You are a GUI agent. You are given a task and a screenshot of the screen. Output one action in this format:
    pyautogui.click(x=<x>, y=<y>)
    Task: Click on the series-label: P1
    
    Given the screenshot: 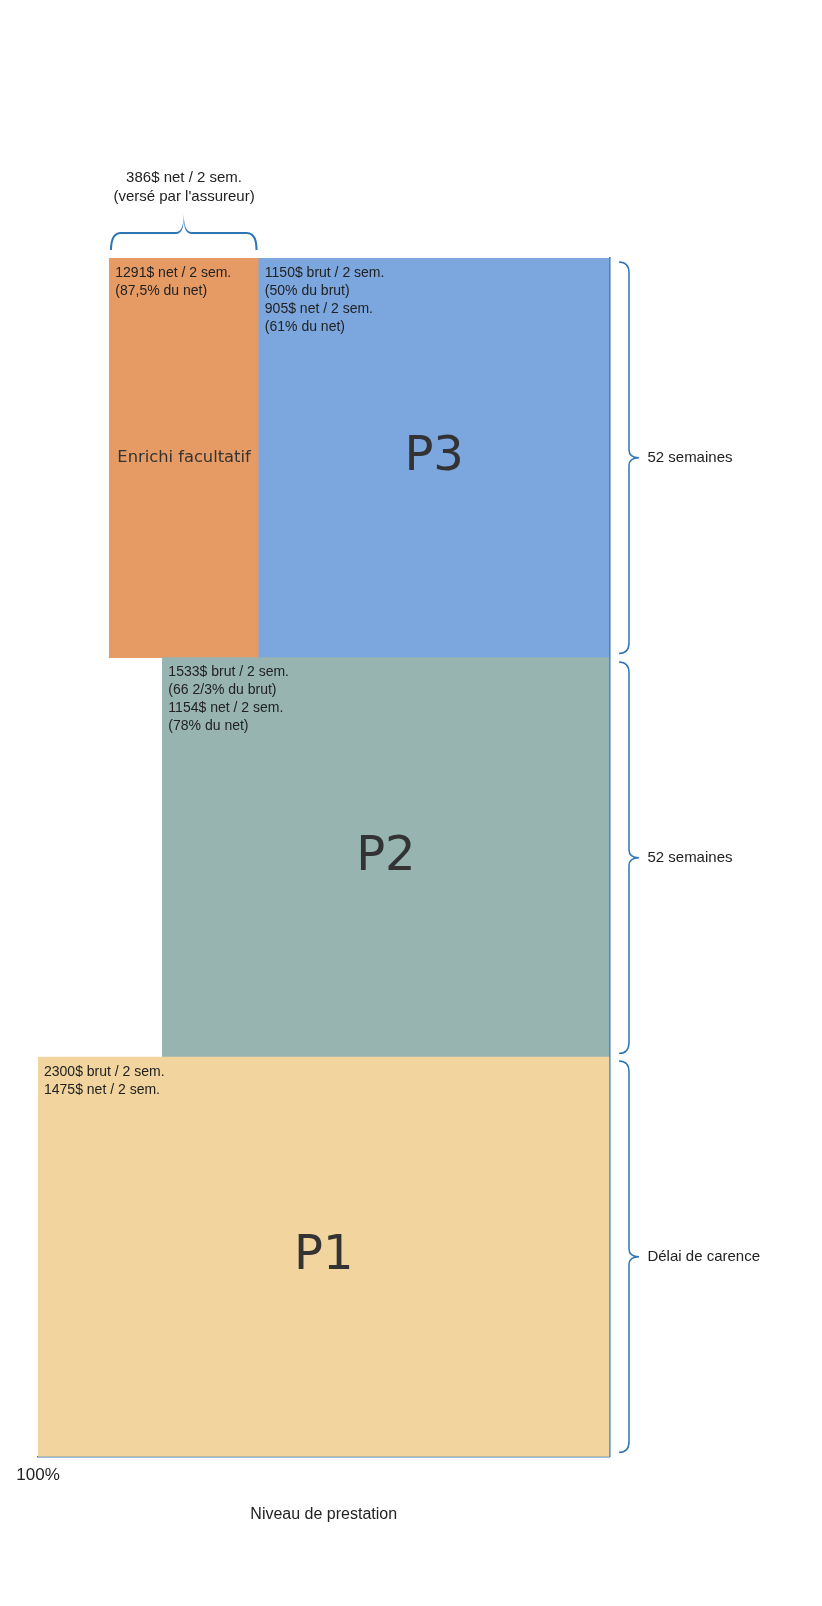 What is the action you would take?
    pyautogui.click(x=323, y=1252)
    